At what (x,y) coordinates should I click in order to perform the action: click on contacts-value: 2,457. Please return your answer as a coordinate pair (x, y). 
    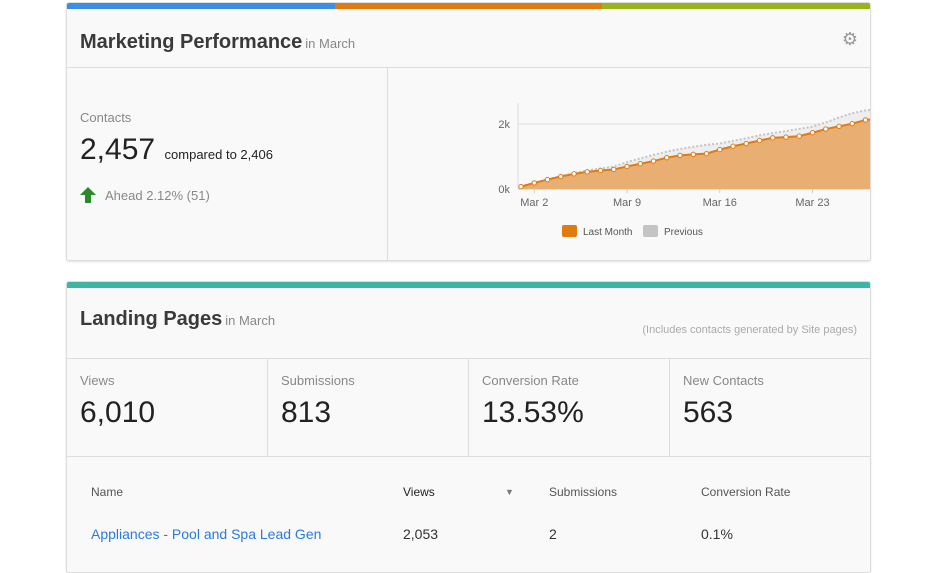
    Looking at the image, I should click on (118, 149).